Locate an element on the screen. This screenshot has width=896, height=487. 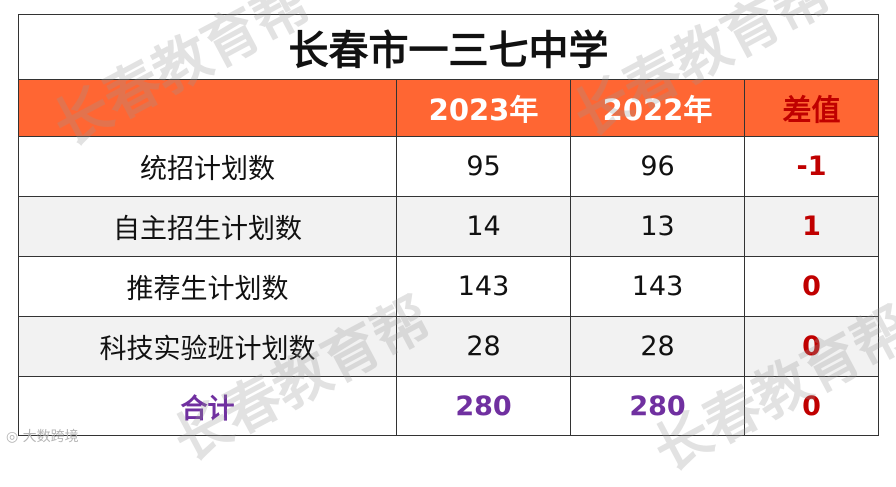
header-row: 2023年 2022年 差值 is located at coordinates (448, 108).